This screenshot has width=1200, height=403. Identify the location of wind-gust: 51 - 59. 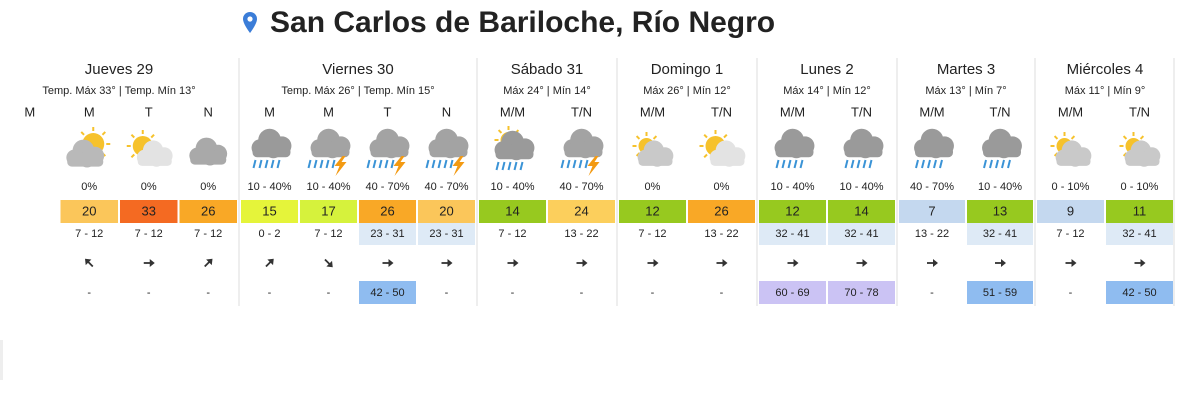
(1000, 293).